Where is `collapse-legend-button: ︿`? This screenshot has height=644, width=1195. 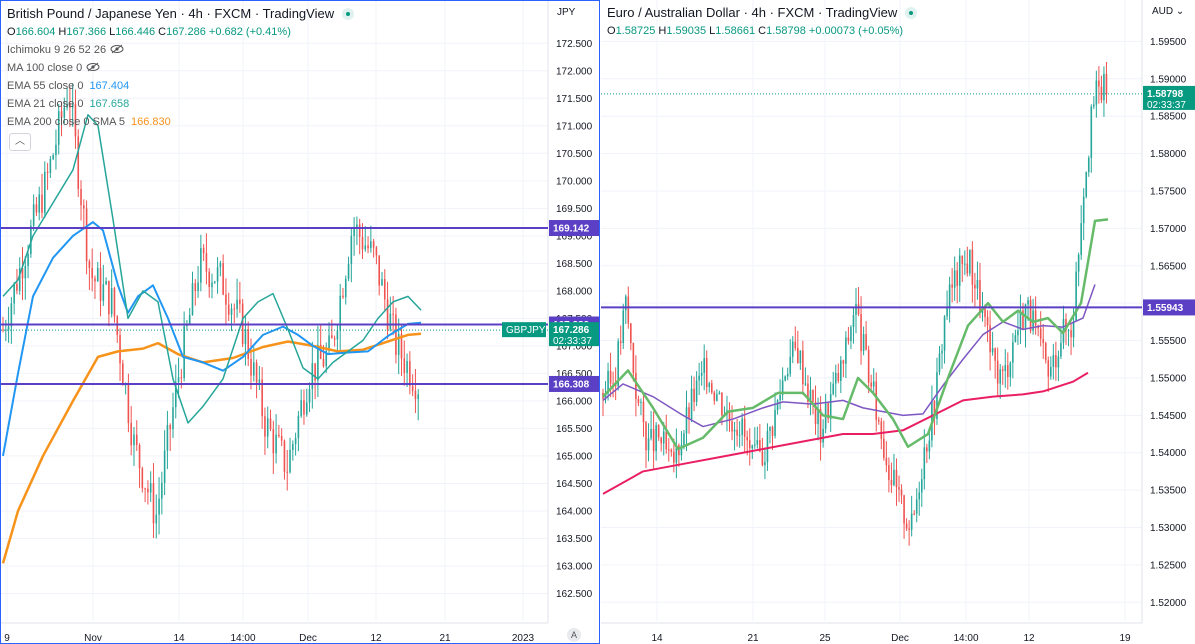 collapse-legend-button: ︿ is located at coordinates (20, 142).